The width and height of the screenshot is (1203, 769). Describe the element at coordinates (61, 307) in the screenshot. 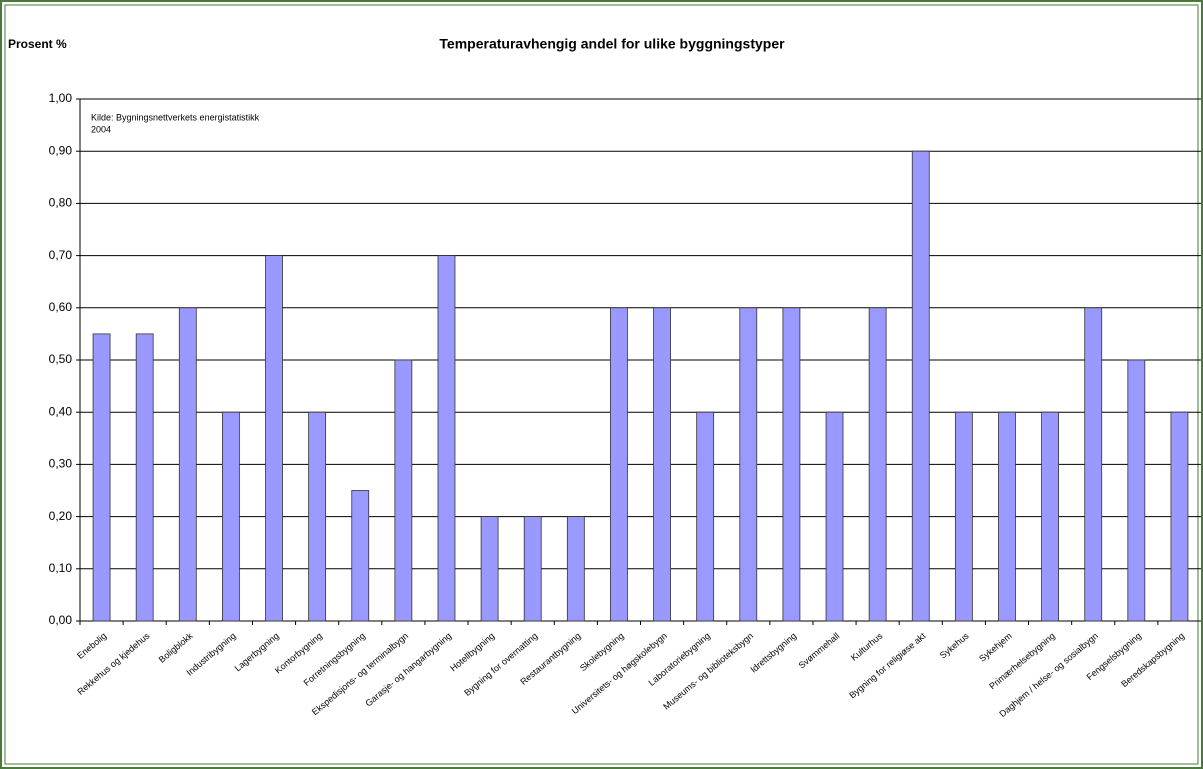

I see `y-tick-label: 0,60` at that location.